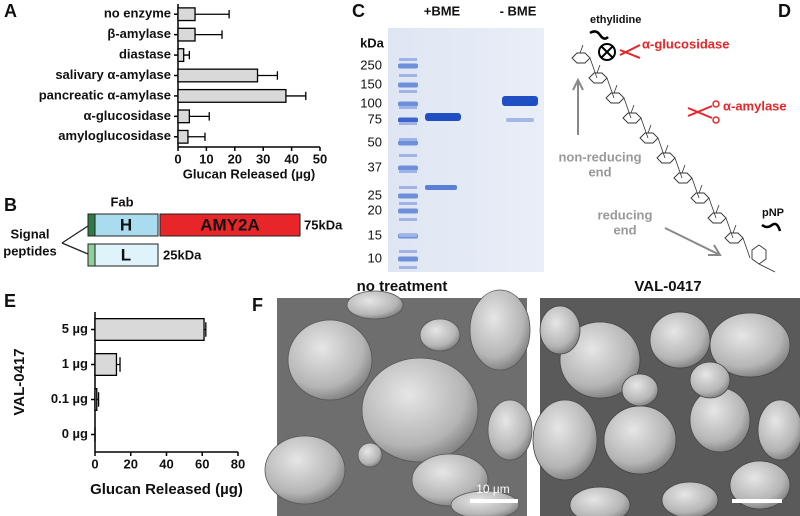 The width and height of the screenshot is (800, 516). Describe the element at coordinates (371, 83) in the screenshot. I see `ladder-label: 150` at that location.